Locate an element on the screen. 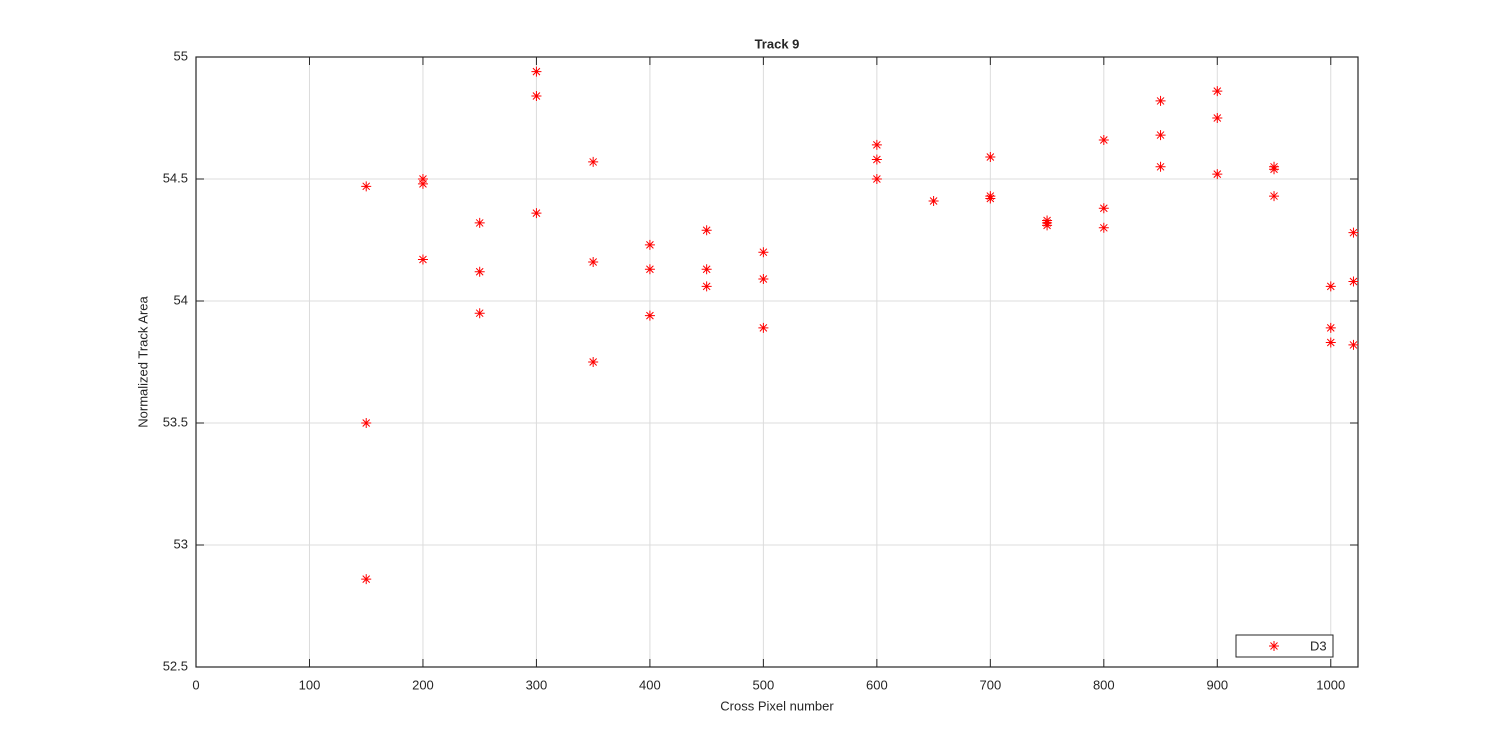 The image size is (1500, 750). x-tick-label: 400 is located at coordinates (650, 684).